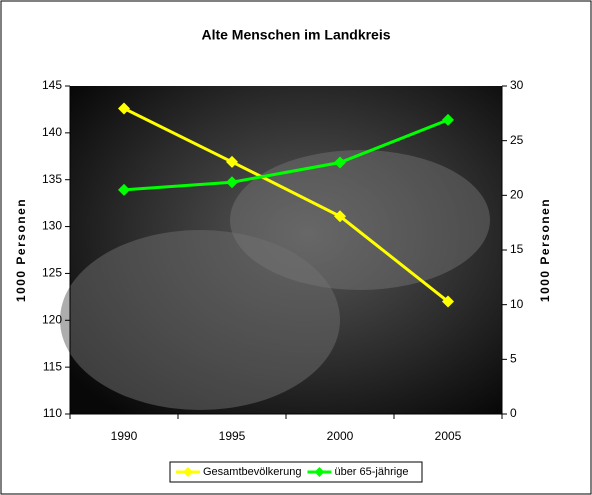 The height and width of the screenshot is (495, 592). What do you see at coordinates (340, 436) in the screenshot?
I see `x-tick-label: 2000` at bounding box center [340, 436].